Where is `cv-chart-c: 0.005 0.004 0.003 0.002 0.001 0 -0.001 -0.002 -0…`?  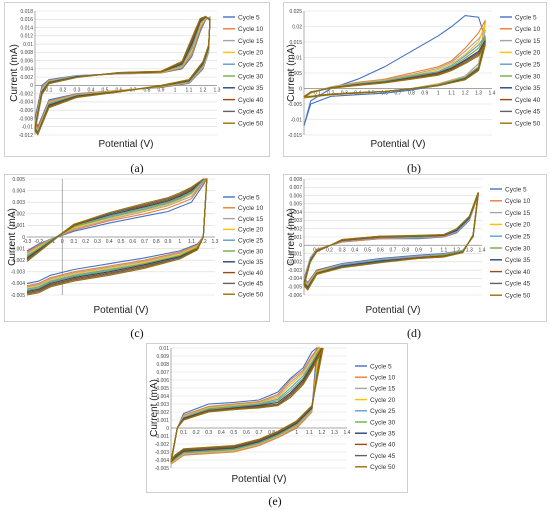
cv-chart-c: 0.005 0.004 0.003 0.002 0.001 0 -0.001 -0.002 -0… is located at coordinates (135, 246).